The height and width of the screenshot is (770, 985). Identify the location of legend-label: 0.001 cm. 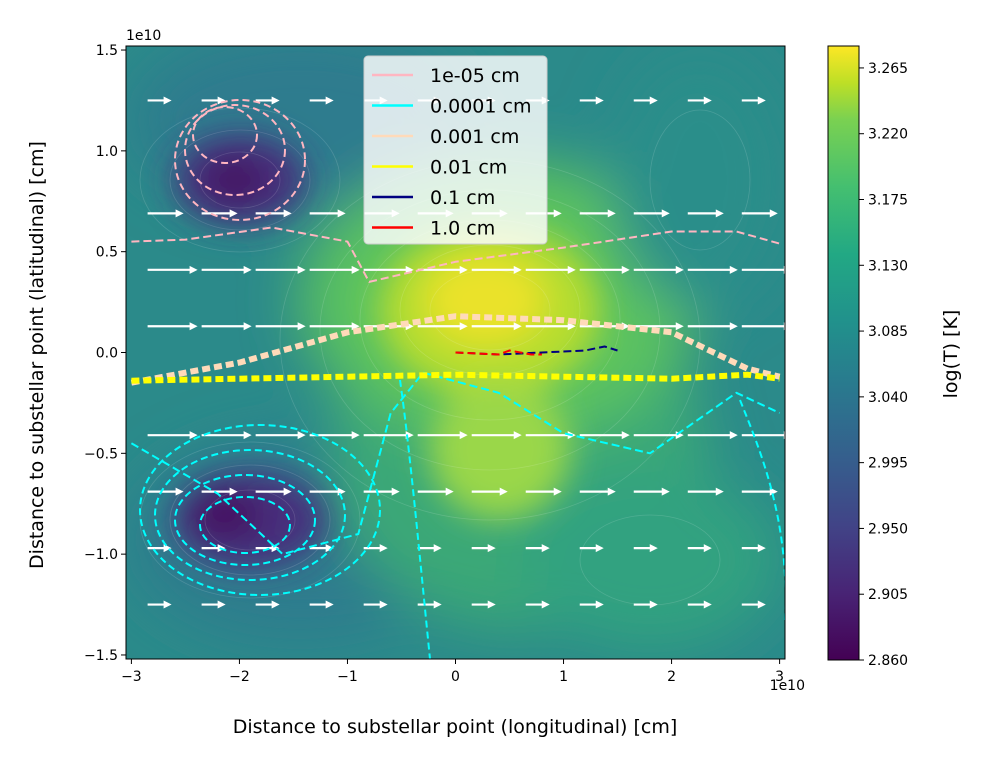
(474, 137).